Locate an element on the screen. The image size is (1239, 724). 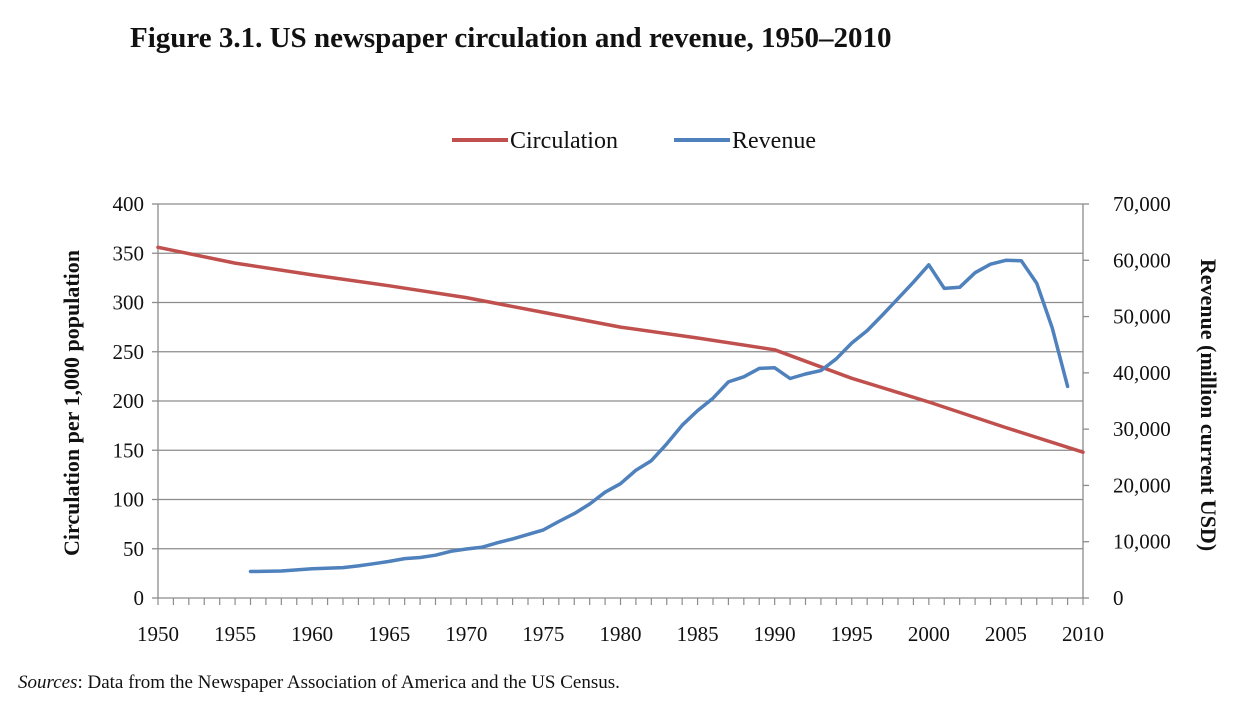
legend-label-circulation: Circulation is located at coordinates (564, 141).